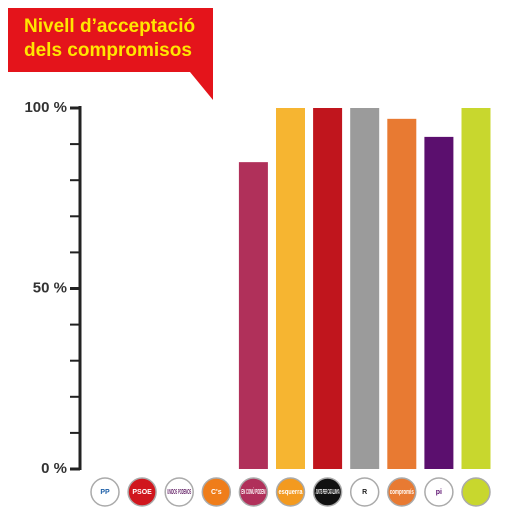 The height and width of the screenshot is (523, 510). Describe the element at coordinates (50, 287) in the screenshot. I see `y-tick-label: 50 %` at that location.